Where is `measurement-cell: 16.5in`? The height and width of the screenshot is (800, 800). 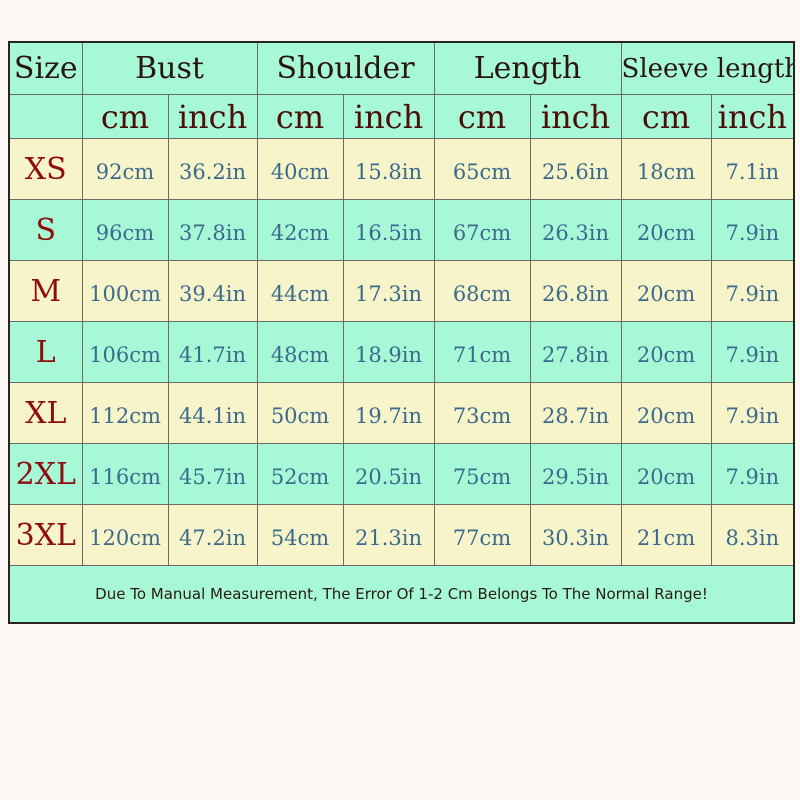
measurement-cell: 16.5in is located at coordinates (388, 230).